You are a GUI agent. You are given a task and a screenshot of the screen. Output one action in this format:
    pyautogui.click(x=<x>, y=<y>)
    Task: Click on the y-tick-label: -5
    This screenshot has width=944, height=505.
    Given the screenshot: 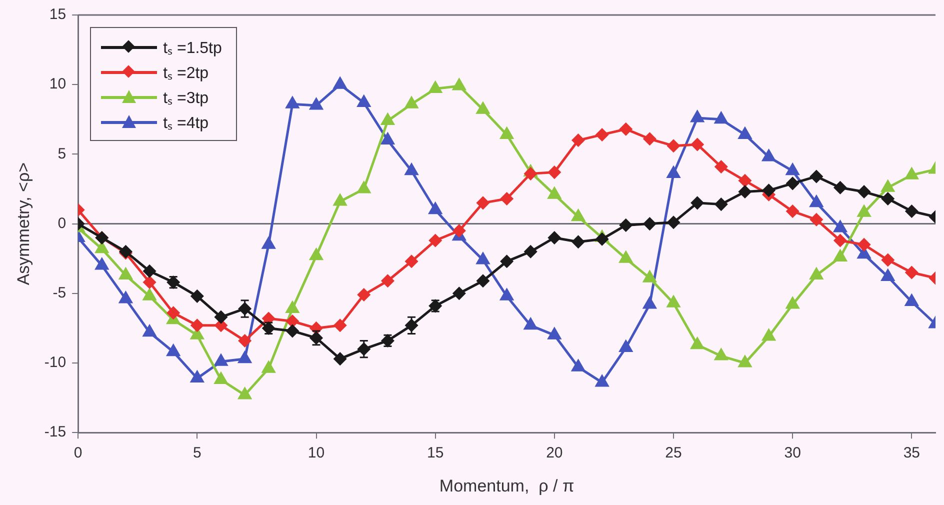 What is the action you would take?
    pyautogui.click(x=59, y=293)
    